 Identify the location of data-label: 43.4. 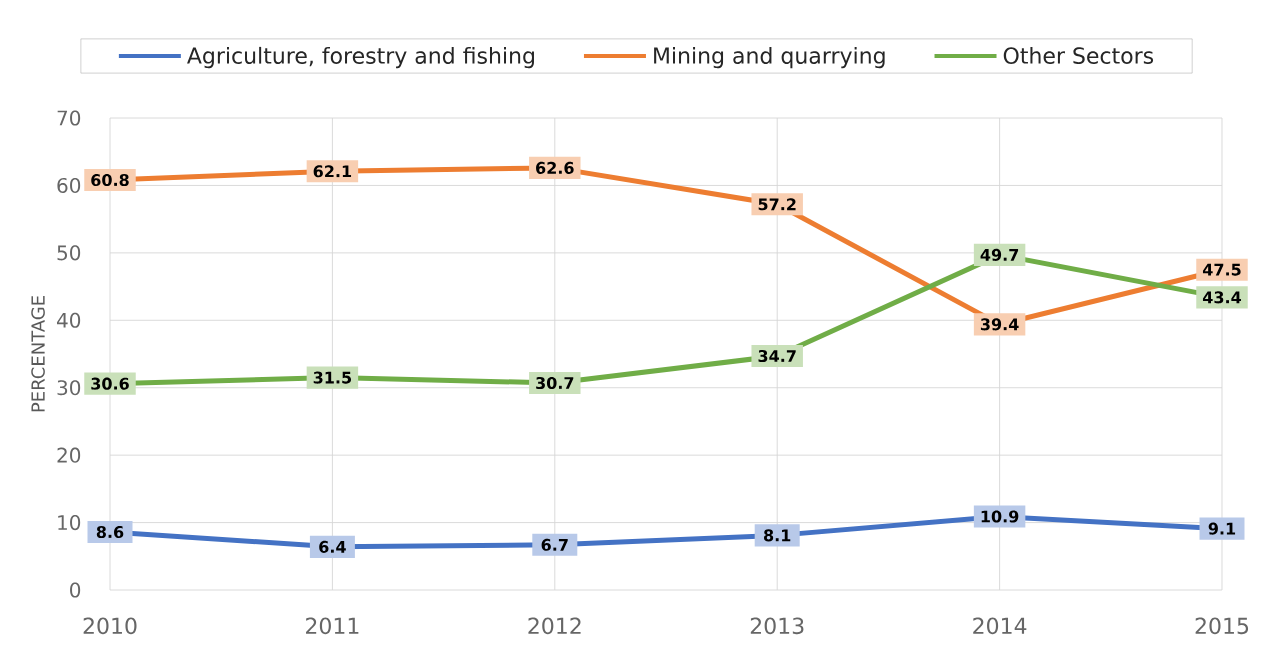
(1222, 297).